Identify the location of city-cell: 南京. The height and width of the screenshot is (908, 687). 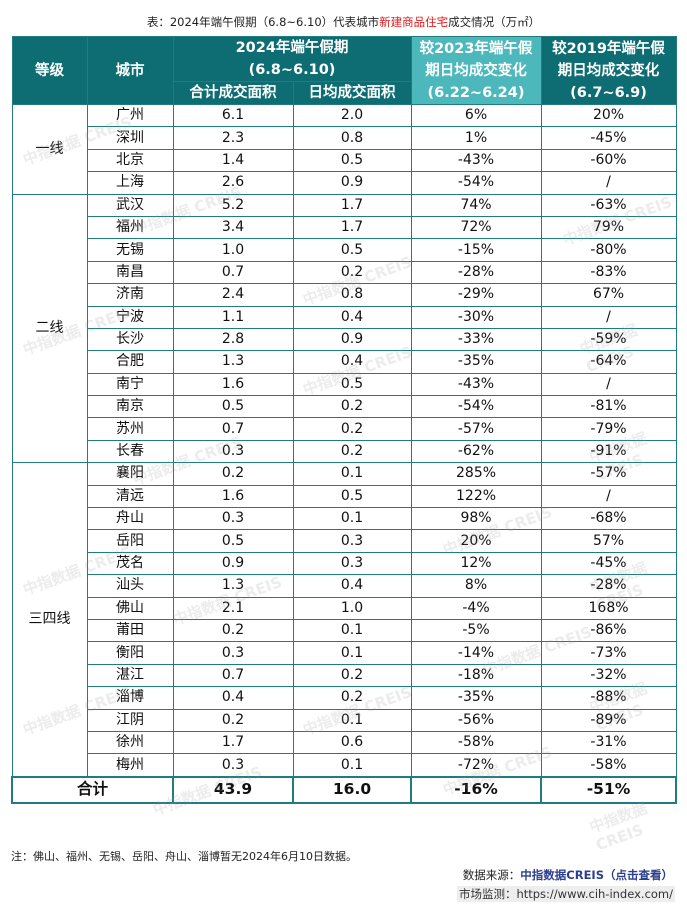
(130, 407).